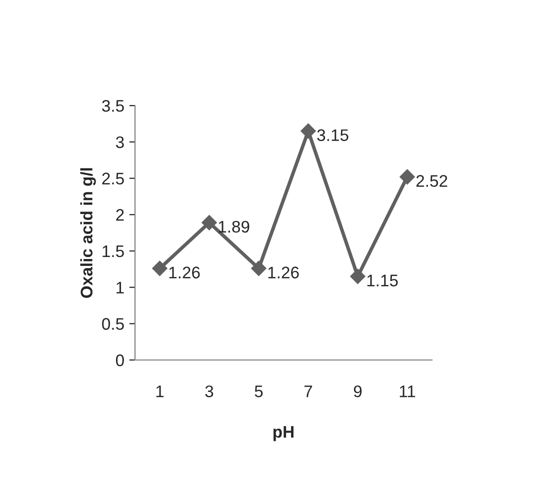 This screenshot has width=540, height=480. I want to click on y-axis-title: Oxalic acid in g/l, so click(88, 233).